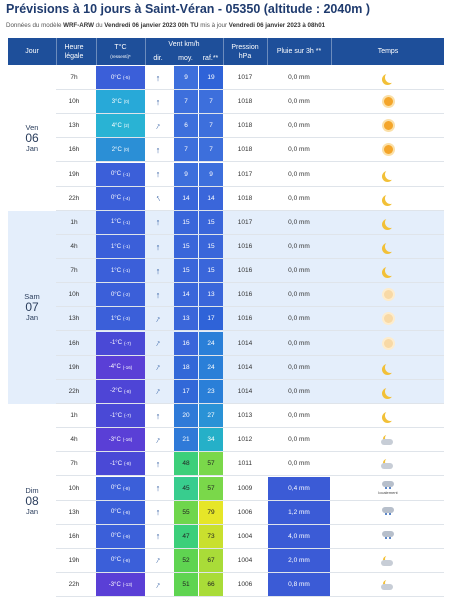 The image size is (456, 600). I want to click on cloud-moon-icon, so click(388, 464).